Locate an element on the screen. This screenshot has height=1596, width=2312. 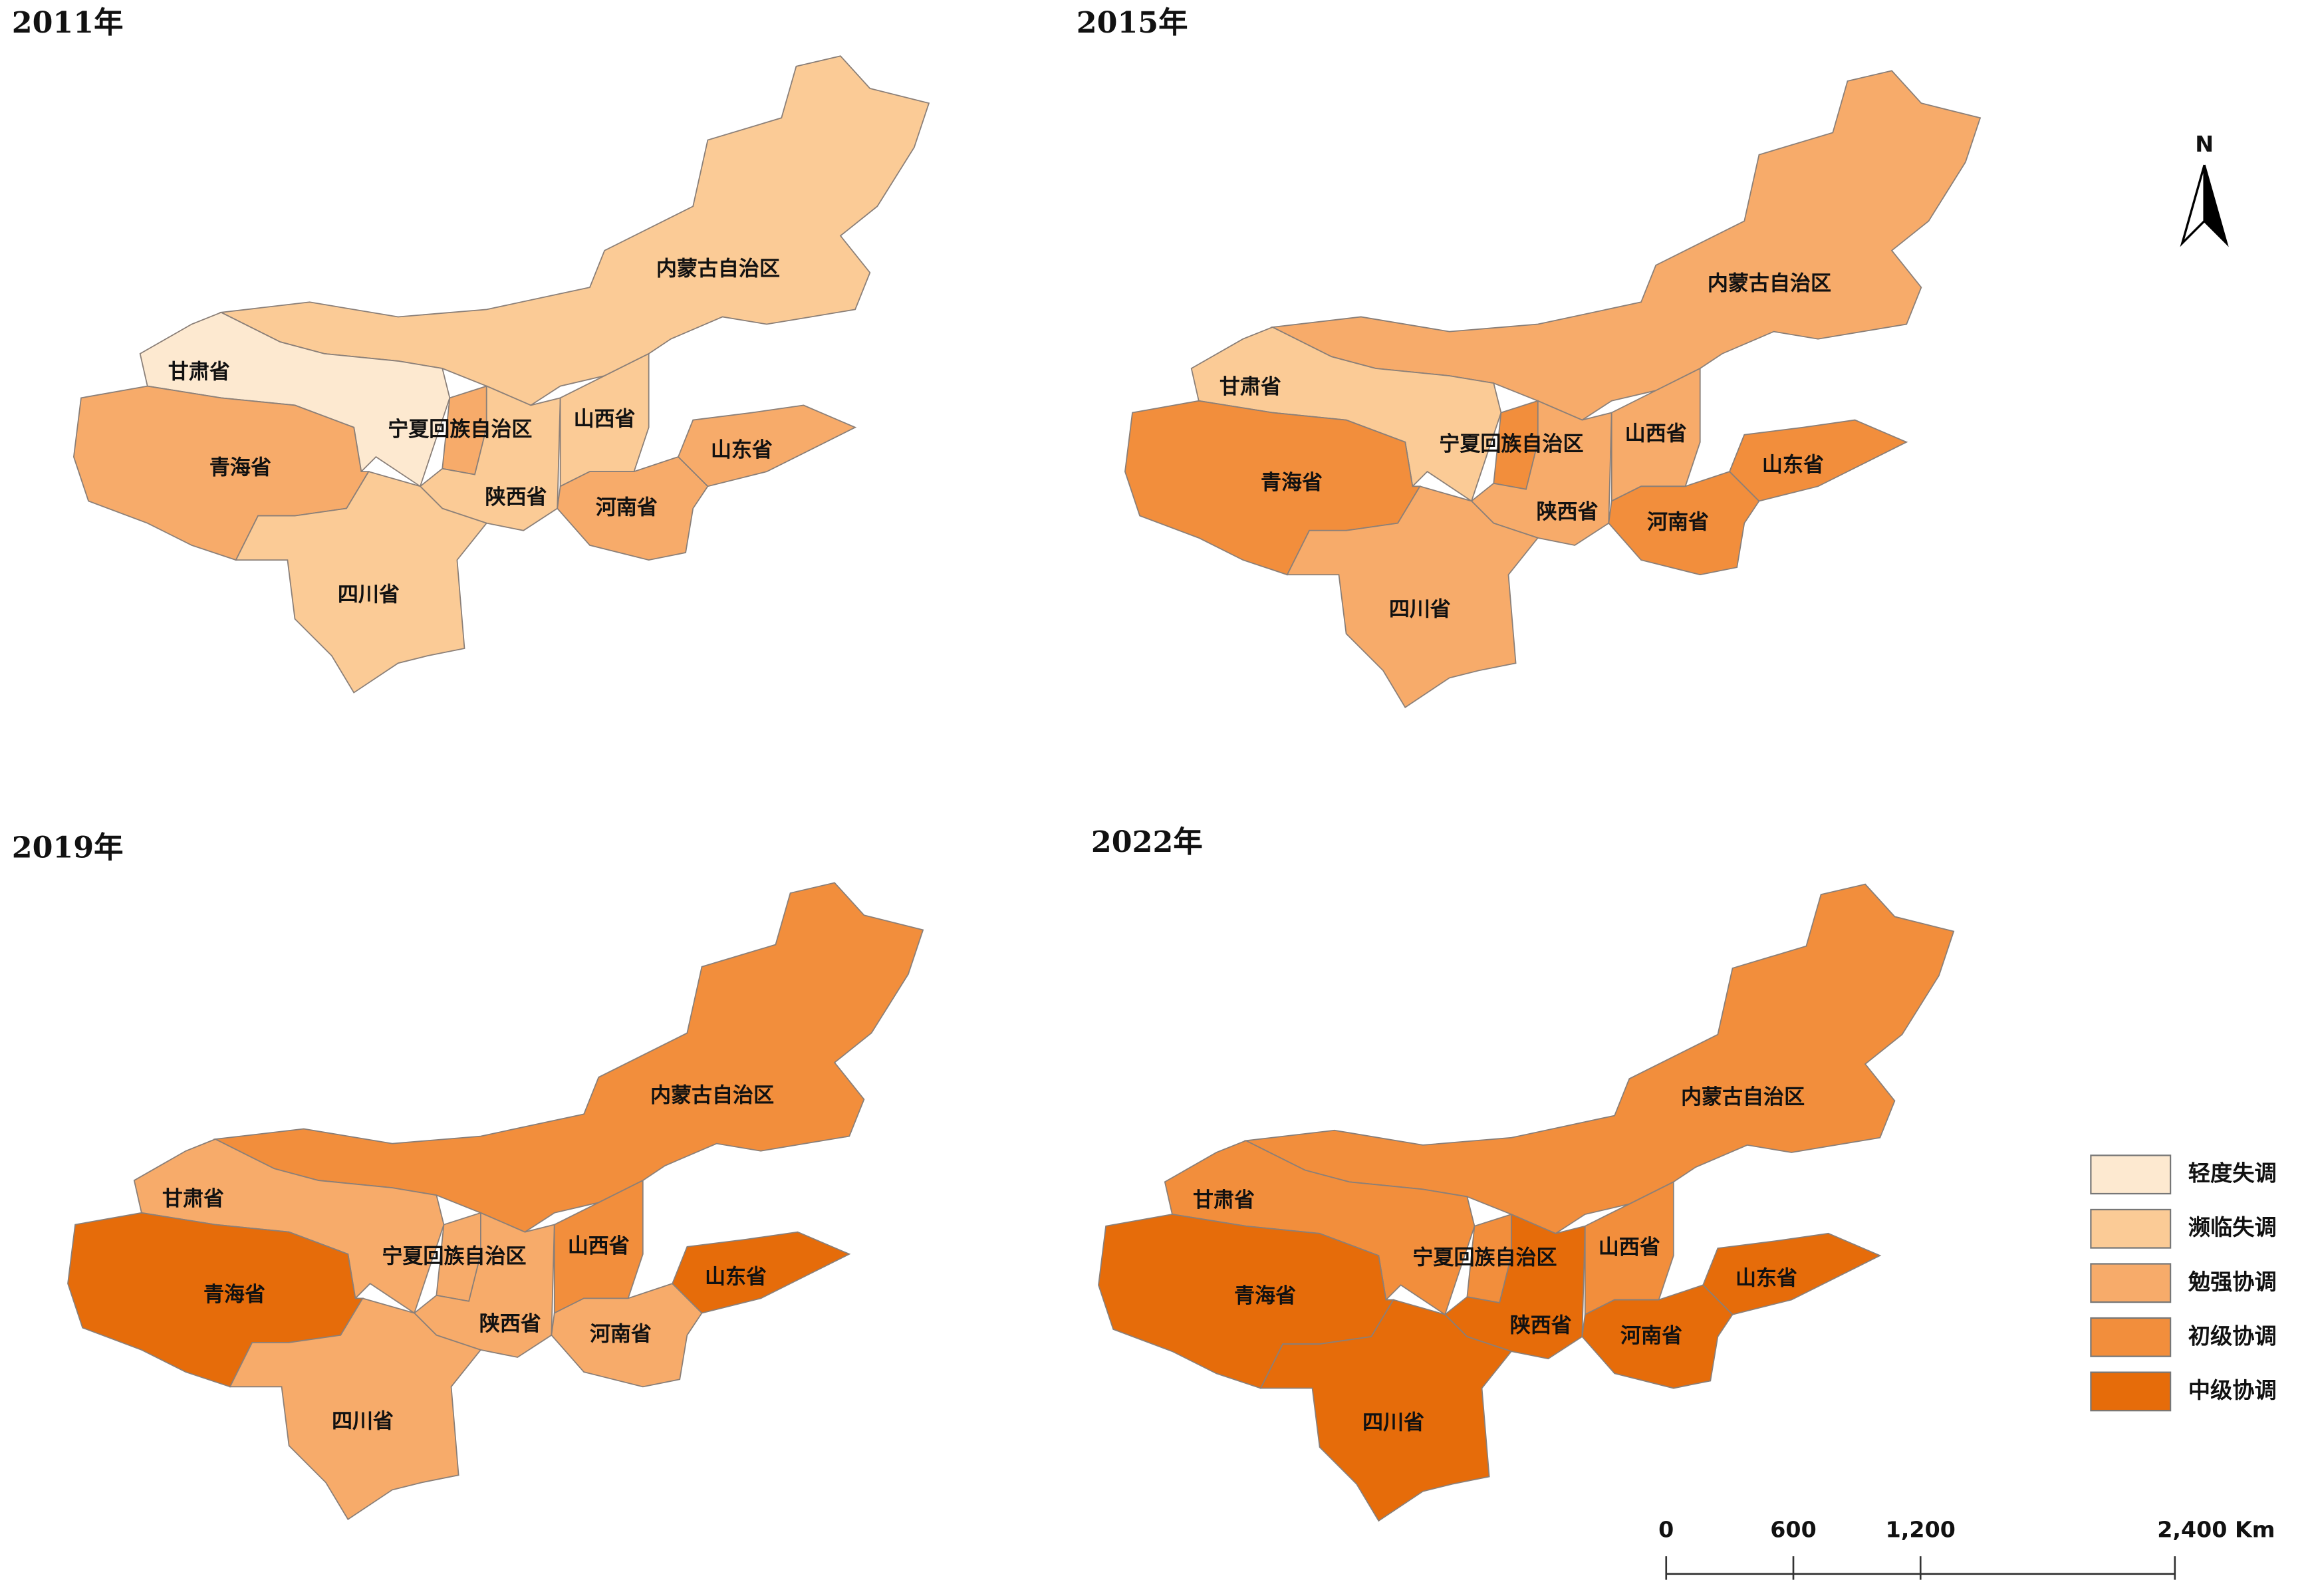
panel-title: 2011年 is located at coordinates (68, 22).